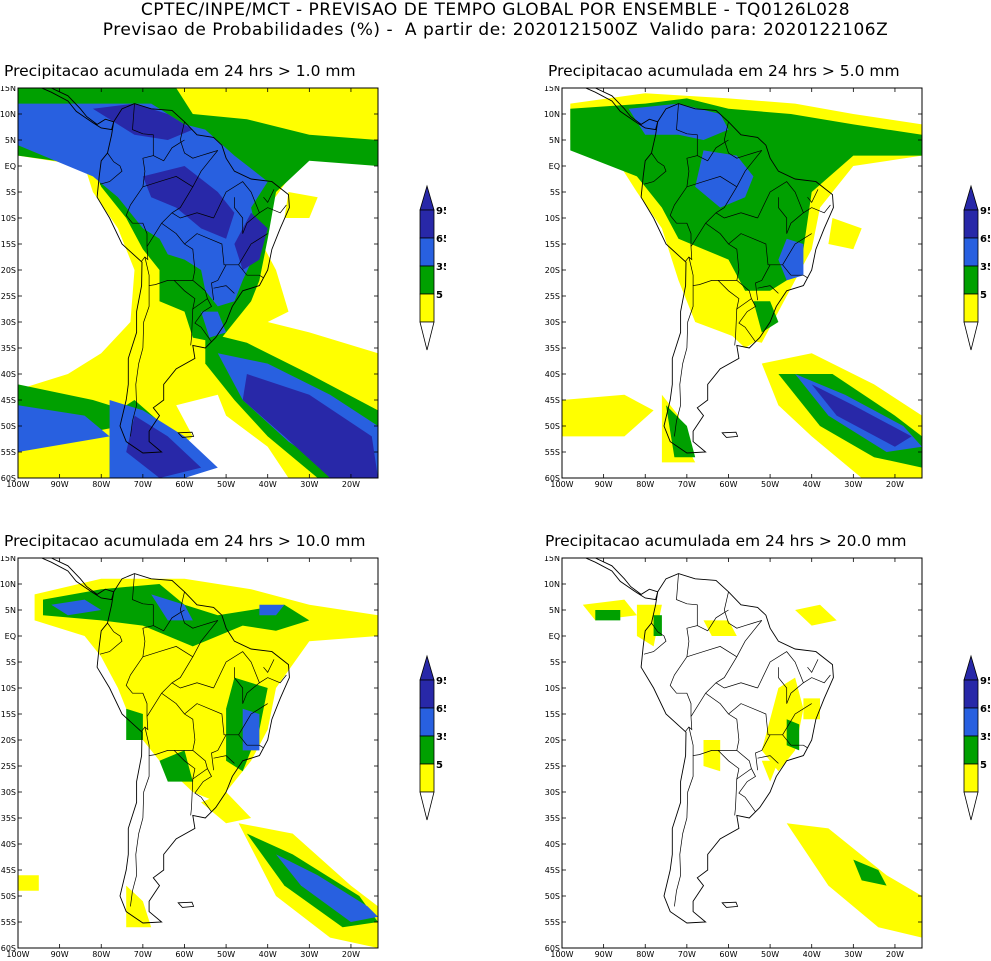 This screenshot has height=961, width=991. What do you see at coordinates (770, 954) in the screenshot?
I see `lon-label: 50W` at bounding box center [770, 954].